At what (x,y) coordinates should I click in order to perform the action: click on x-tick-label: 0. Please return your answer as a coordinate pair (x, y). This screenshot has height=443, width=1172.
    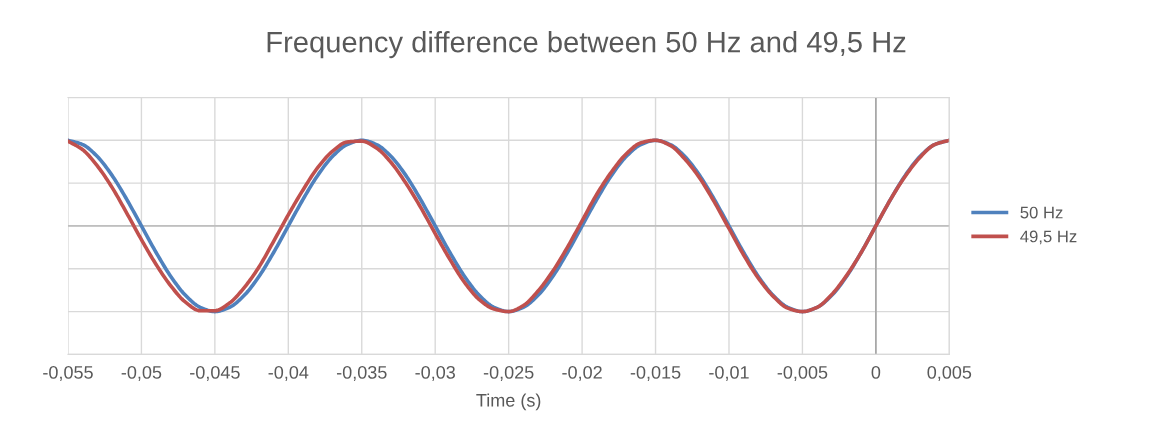
    Looking at the image, I should click on (876, 372).